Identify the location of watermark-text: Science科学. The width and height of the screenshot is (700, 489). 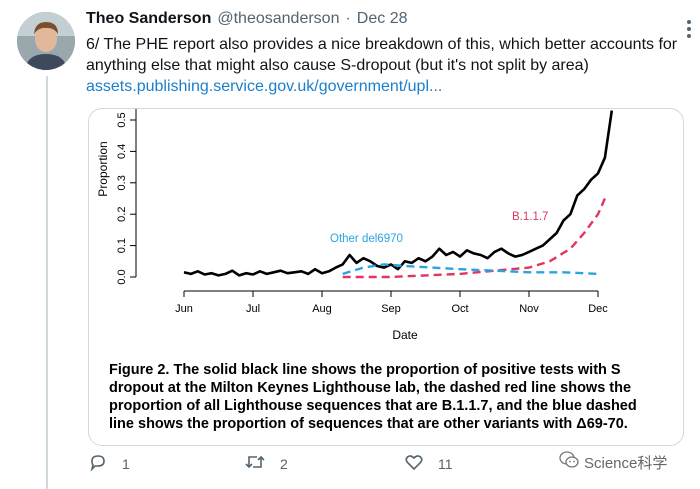
(626, 463).